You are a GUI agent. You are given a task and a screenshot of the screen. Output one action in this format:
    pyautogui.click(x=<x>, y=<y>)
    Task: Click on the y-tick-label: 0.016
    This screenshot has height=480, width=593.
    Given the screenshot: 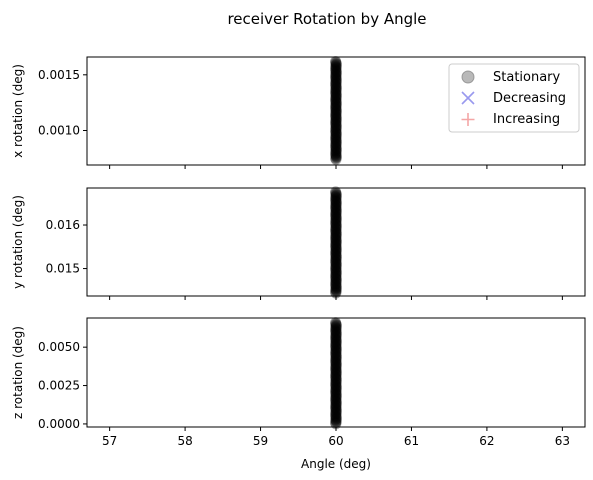 What is the action you would take?
    pyautogui.click(x=63, y=225)
    